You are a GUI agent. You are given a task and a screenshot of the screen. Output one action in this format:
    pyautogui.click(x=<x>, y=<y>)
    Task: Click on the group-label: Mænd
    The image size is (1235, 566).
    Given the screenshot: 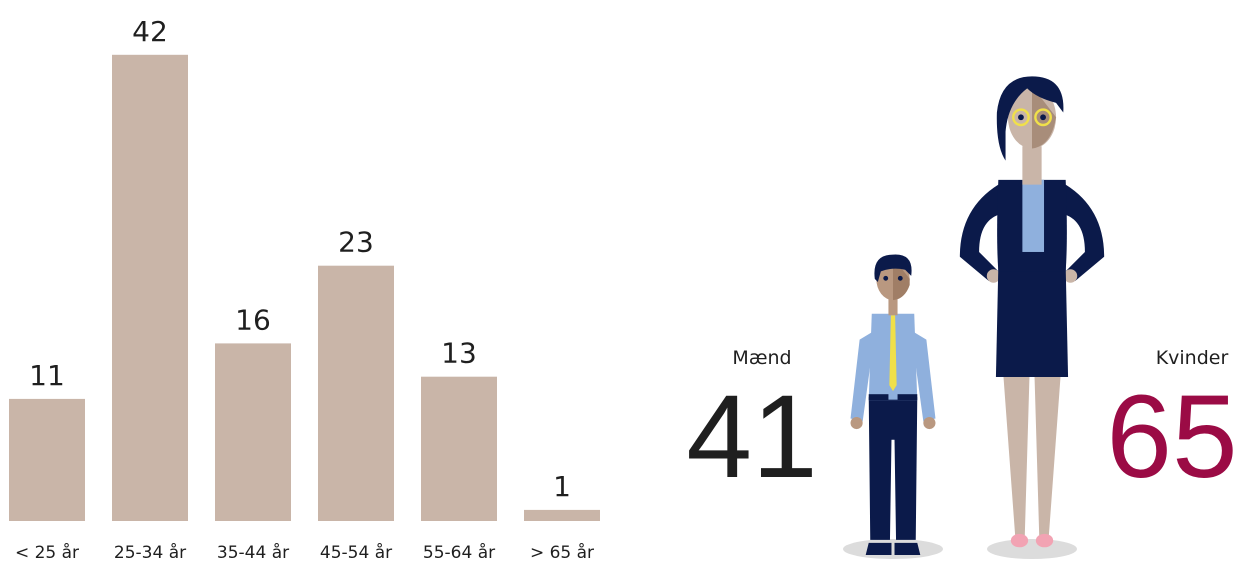 What is the action you would take?
    pyautogui.click(x=761, y=358)
    